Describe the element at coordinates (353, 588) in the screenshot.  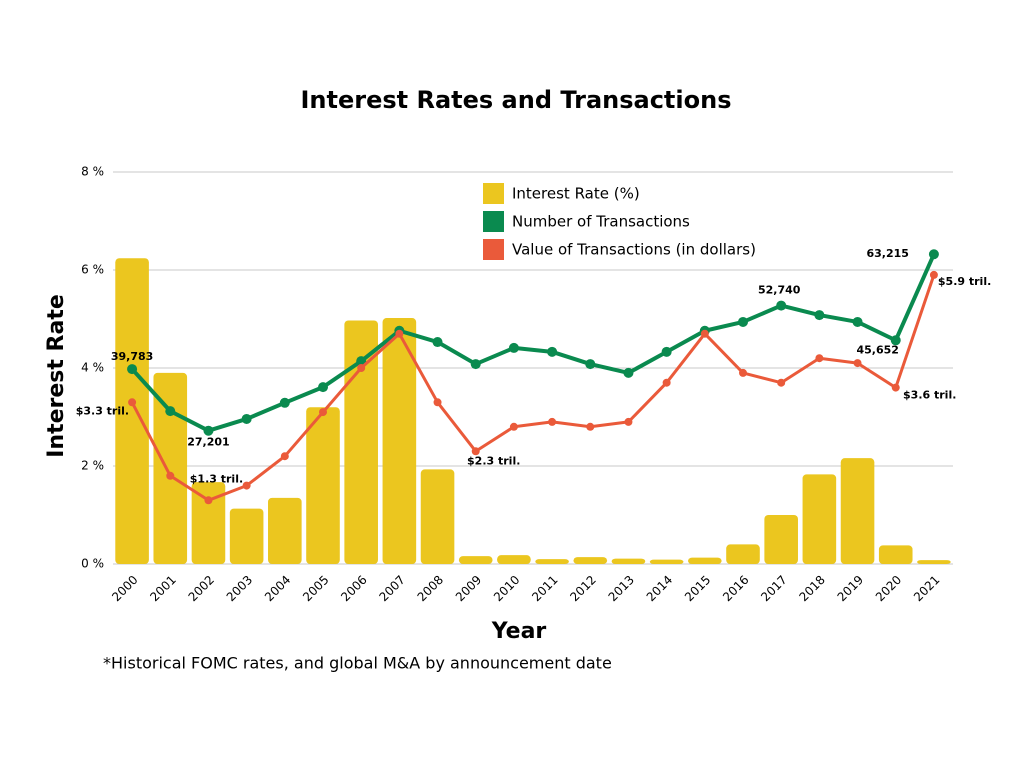
I see `x-tick-label: 2006` at that location.